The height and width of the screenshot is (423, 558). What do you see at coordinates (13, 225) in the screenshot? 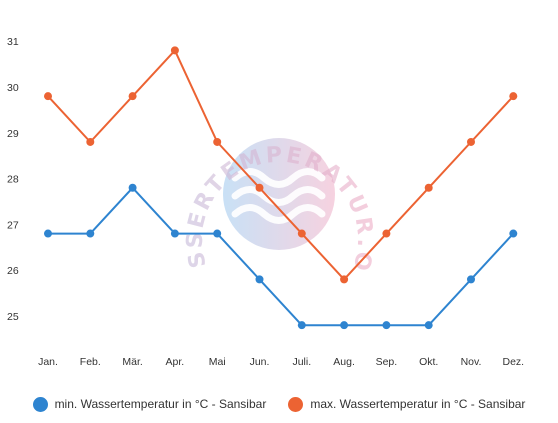
I see `y-tick-label: 27` at bounding box center [13, 225].